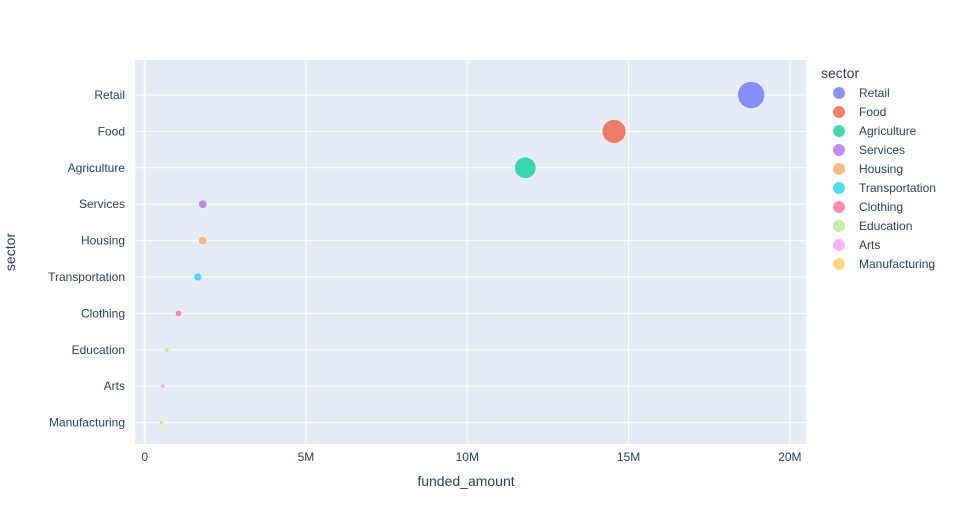 Image resolution: width=965 pixels, height=525 pixels. I want to click on legend-label: Education, so click(885, 226).